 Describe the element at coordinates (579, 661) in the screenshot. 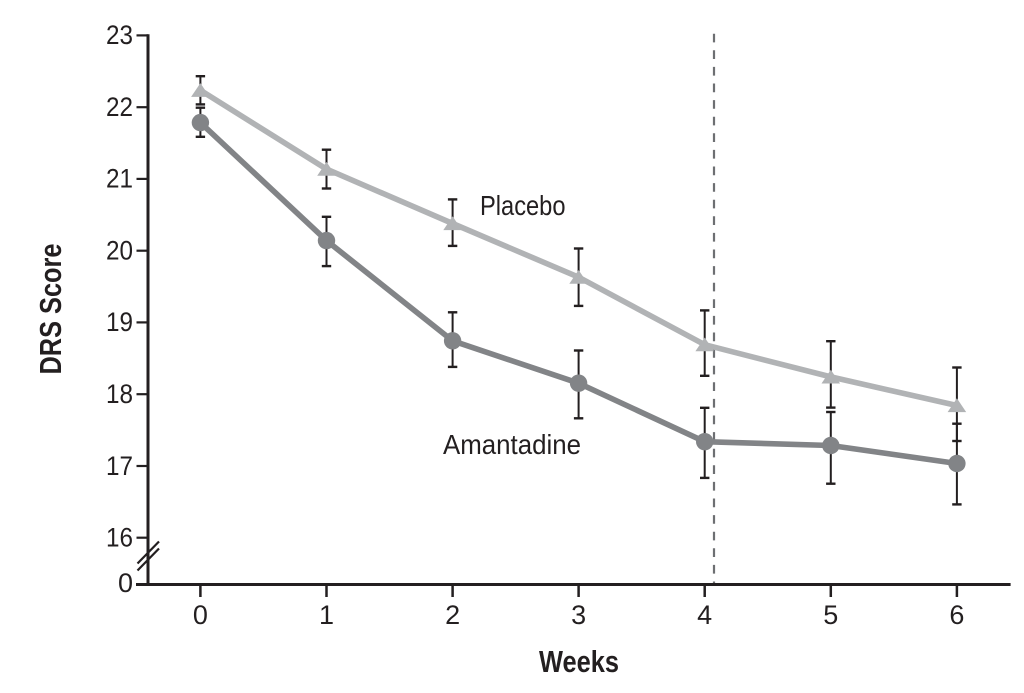

I see `svg-text: Weeks` at that location.